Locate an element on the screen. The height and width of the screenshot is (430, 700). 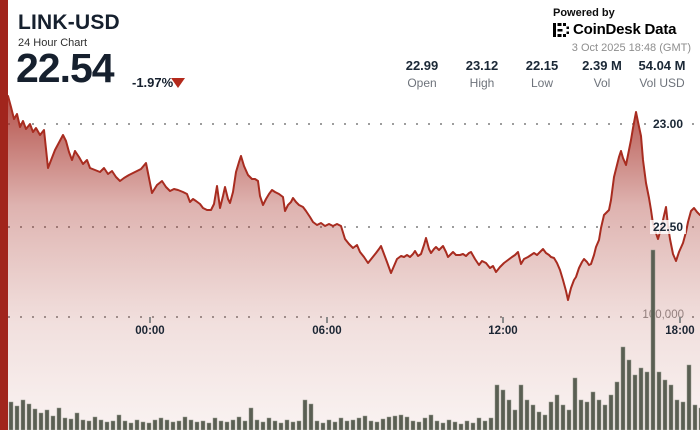
coindesk-data-brand-link: CoinDesk Data is located at coordinates (614, 29).